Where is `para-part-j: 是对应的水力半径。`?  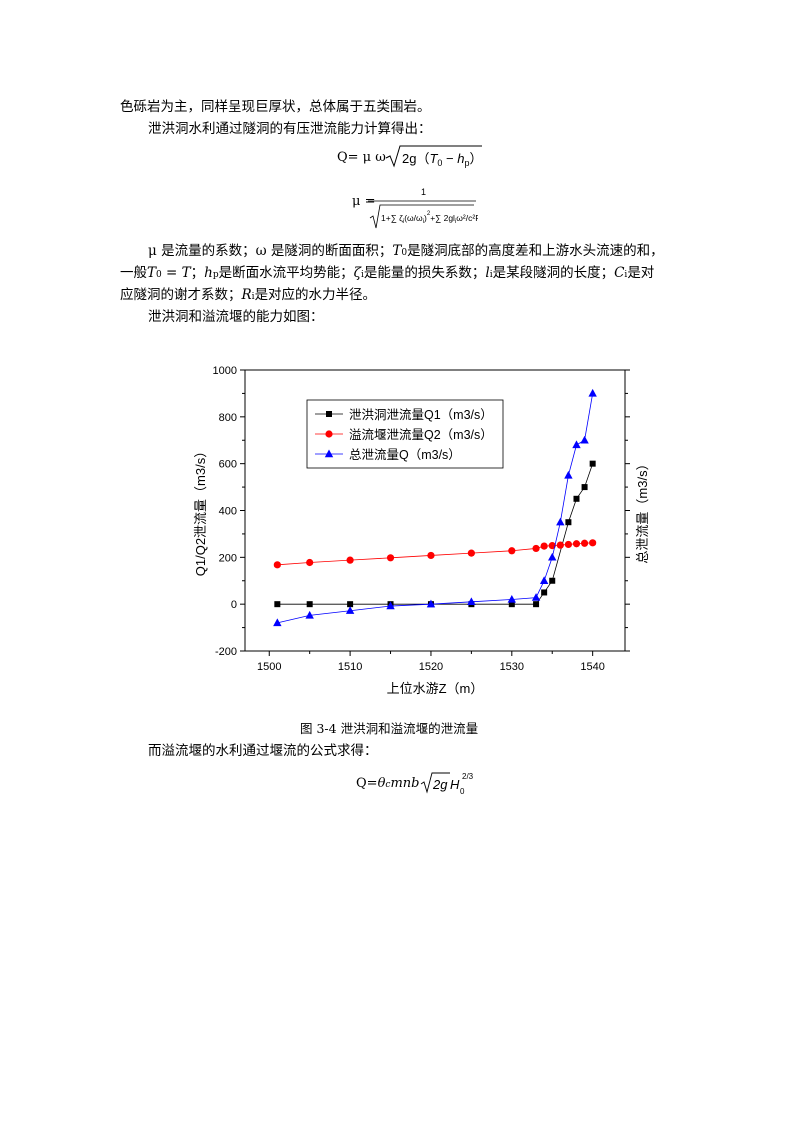 para-part-j: 是对应的水力半径。 is located at coordinates (315, 295).